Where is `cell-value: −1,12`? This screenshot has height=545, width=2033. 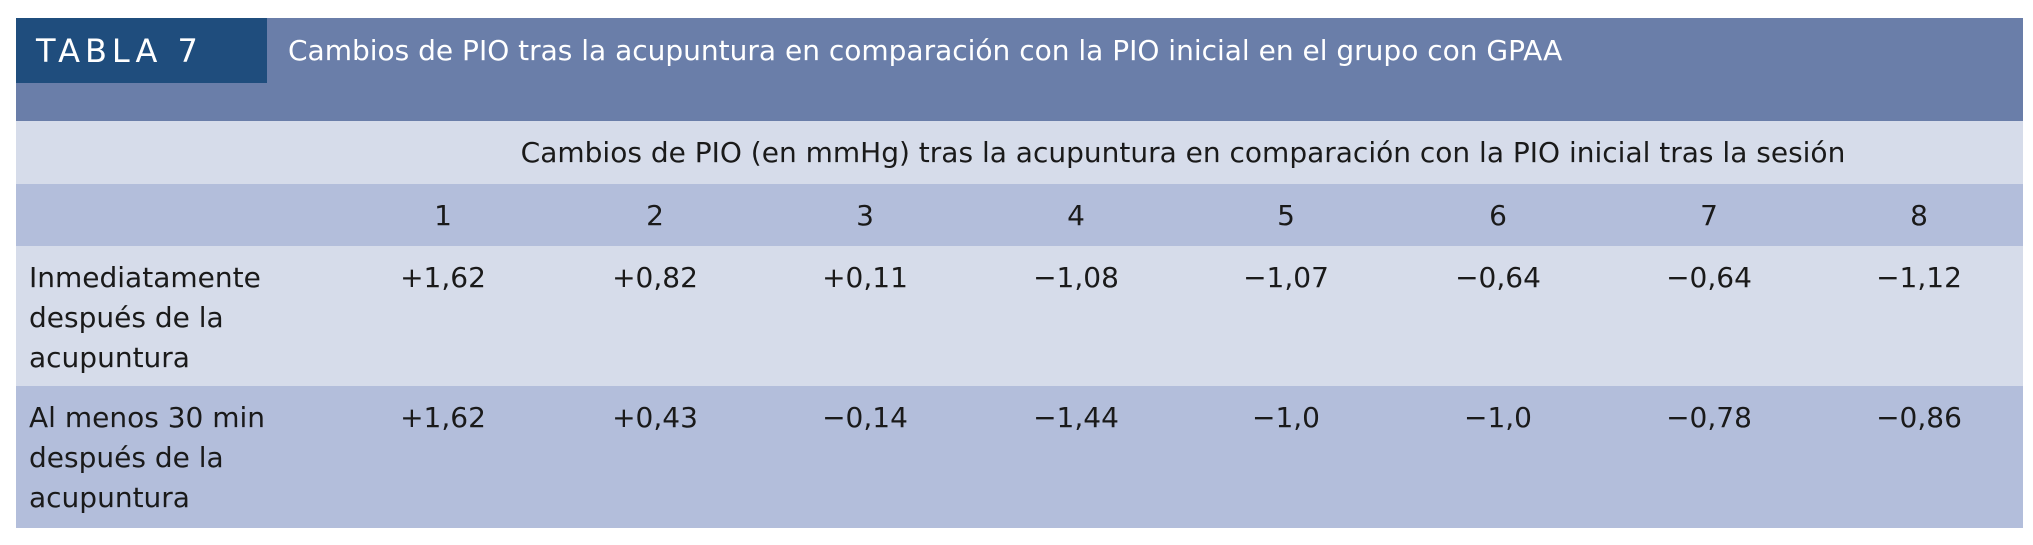 cell-value: −1,12 is located at coordinates (1919, 277).